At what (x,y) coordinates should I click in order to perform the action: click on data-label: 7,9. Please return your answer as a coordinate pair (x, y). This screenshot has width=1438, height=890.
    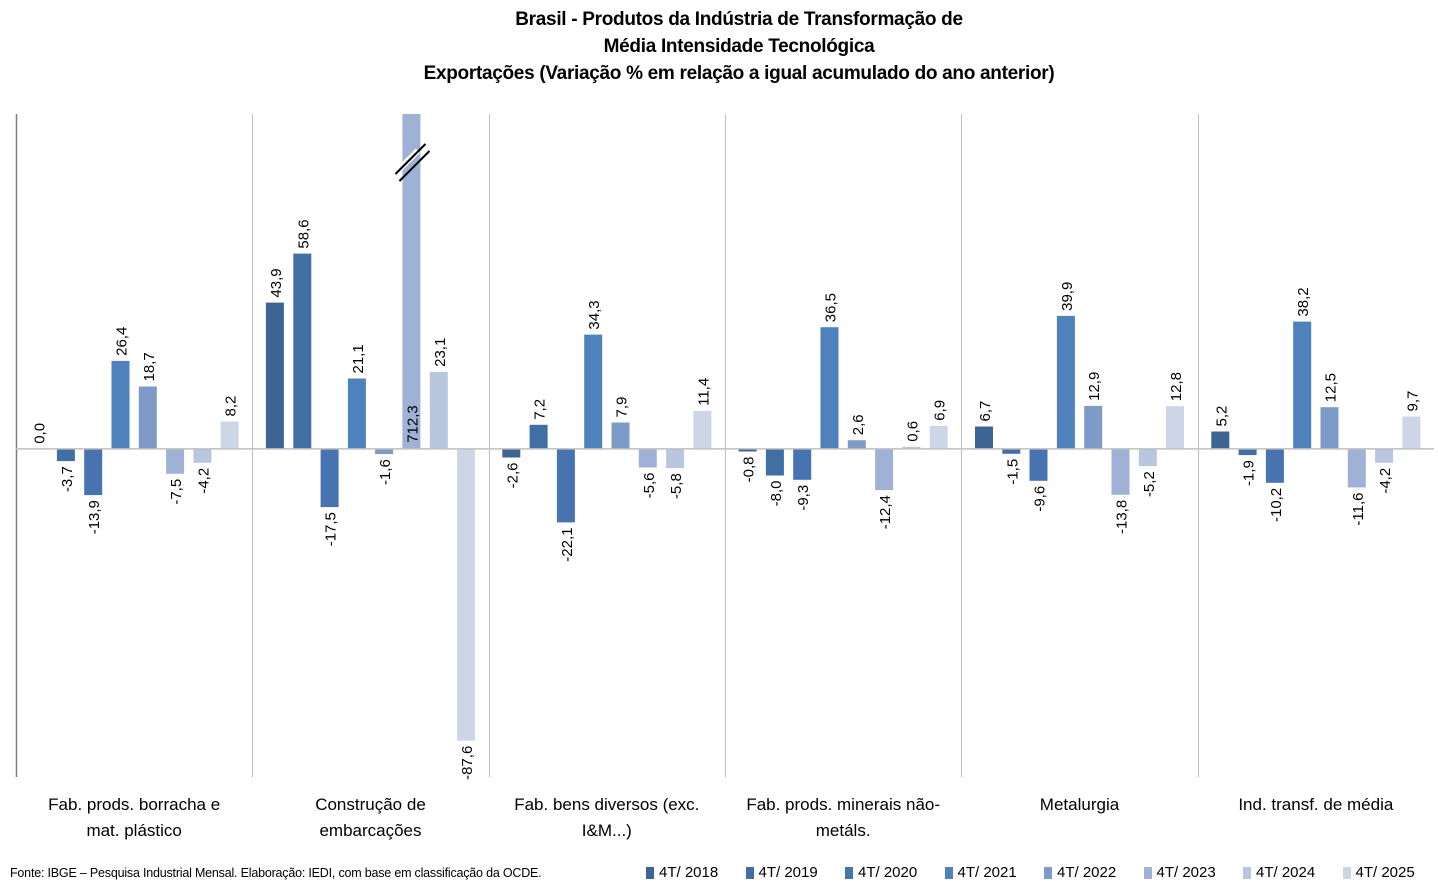
    Looking at the image, I should click on (622, 407).